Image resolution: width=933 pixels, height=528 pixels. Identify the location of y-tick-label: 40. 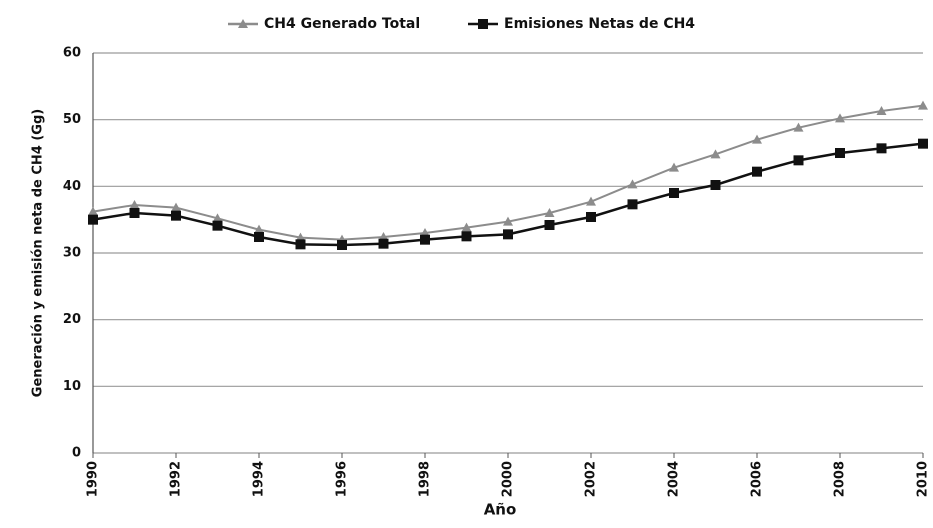
(72, 186).